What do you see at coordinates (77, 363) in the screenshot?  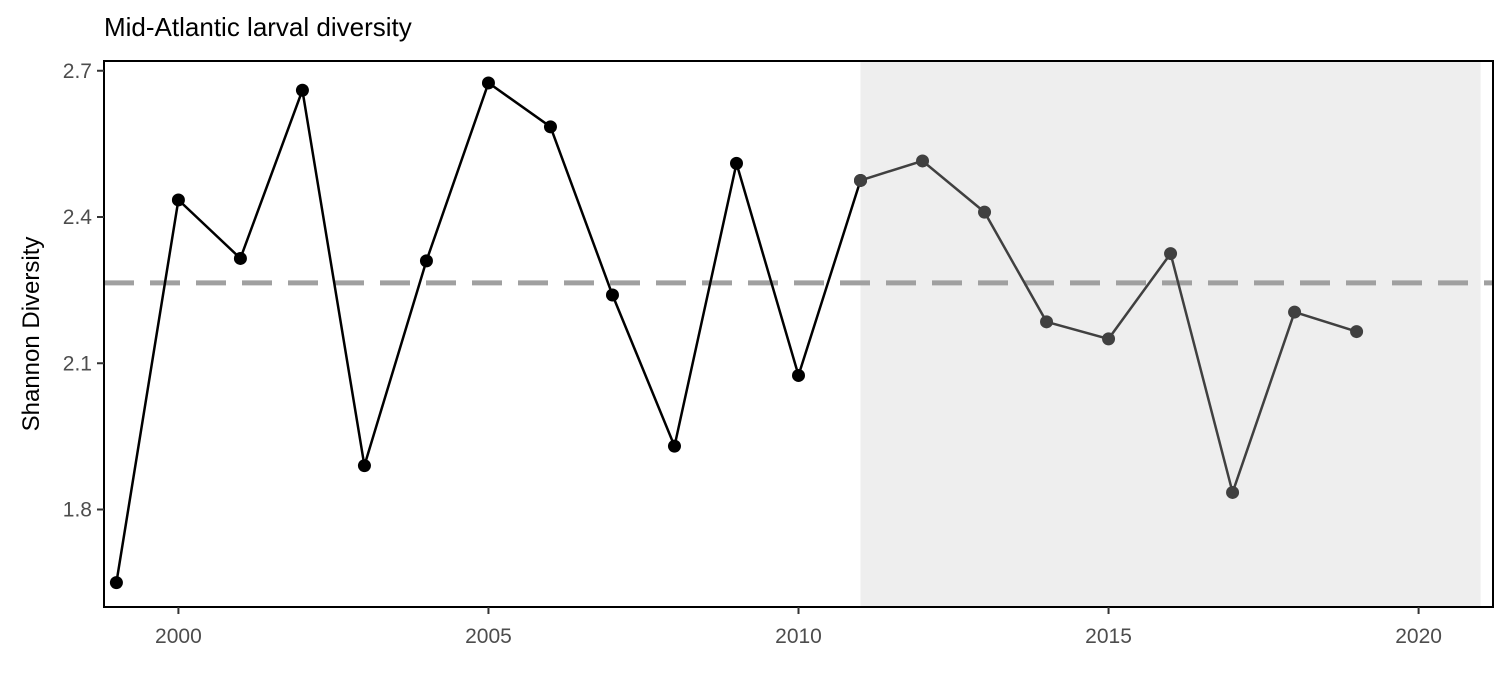 I see `y-tick-label: 2.1` at bounding box center [77, 363].